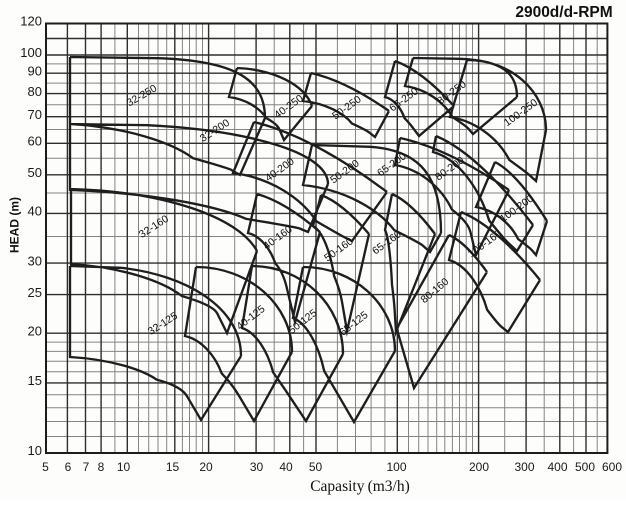 The width and height of the screenshot is (626, 505). What do you see at coordinates (86, 467) in the screenshot?
I see `svg-text: 7` at bounding box center [86, 467].